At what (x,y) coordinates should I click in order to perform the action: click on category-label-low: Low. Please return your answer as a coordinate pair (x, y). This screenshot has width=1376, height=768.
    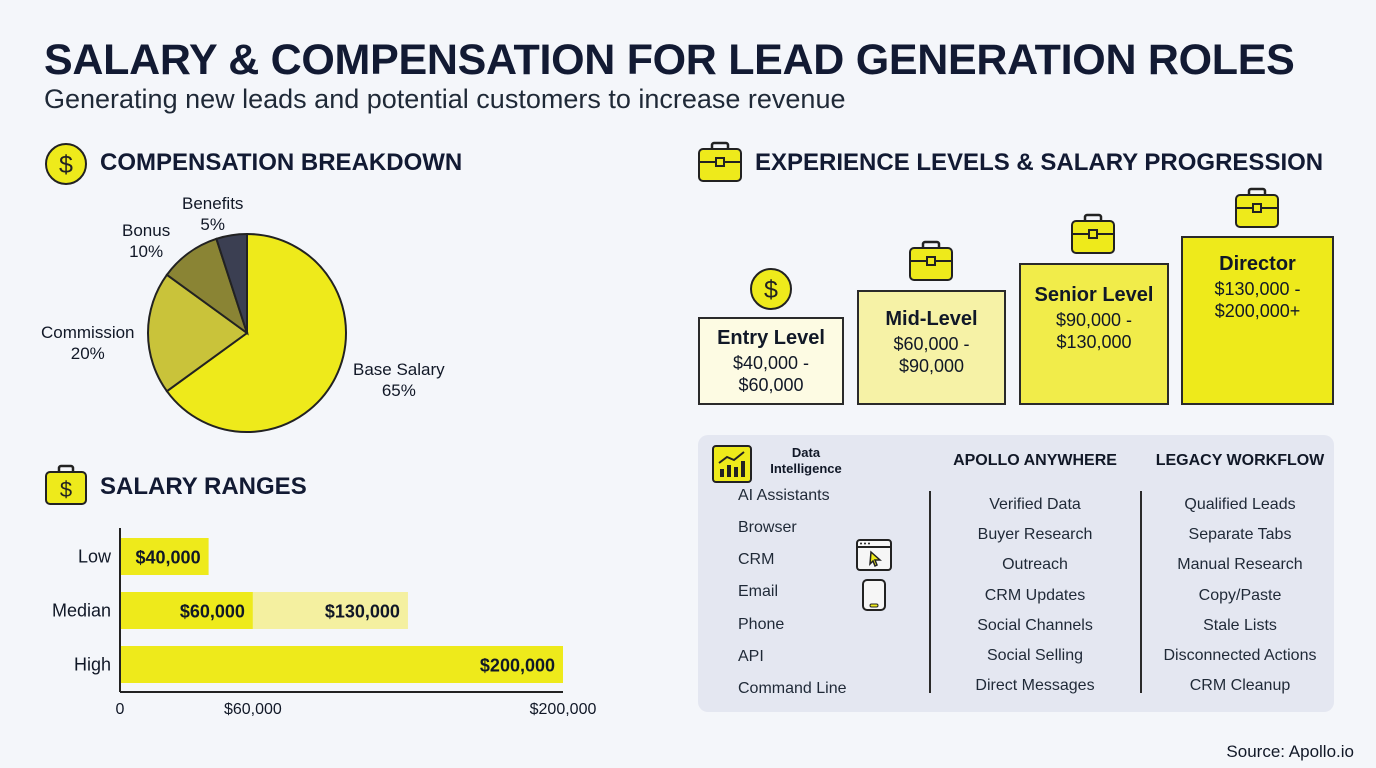
    Looking at the image, I should click on (95, 557).